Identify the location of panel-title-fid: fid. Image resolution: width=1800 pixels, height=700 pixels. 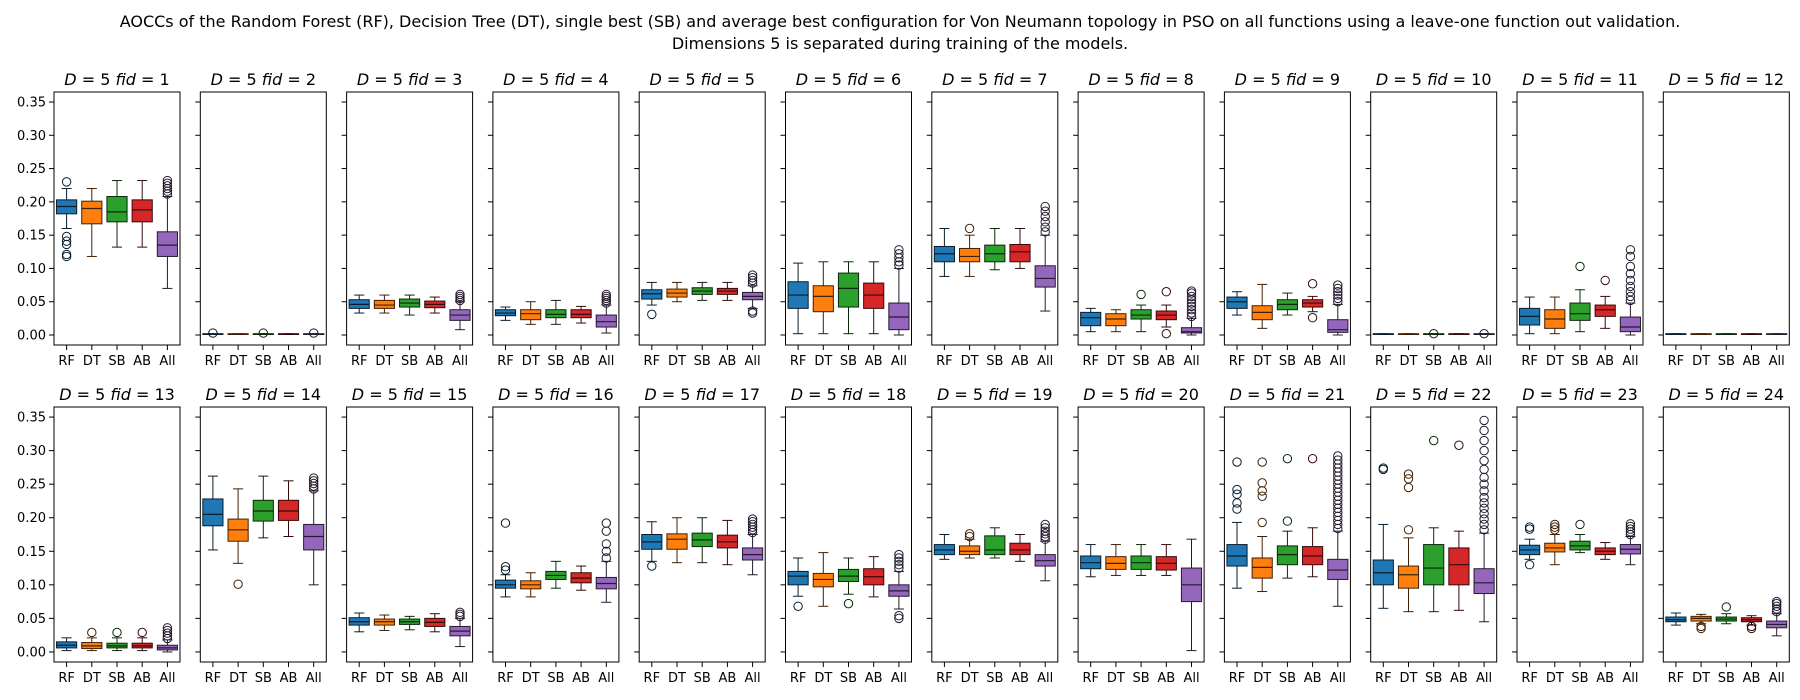
(706, 394).